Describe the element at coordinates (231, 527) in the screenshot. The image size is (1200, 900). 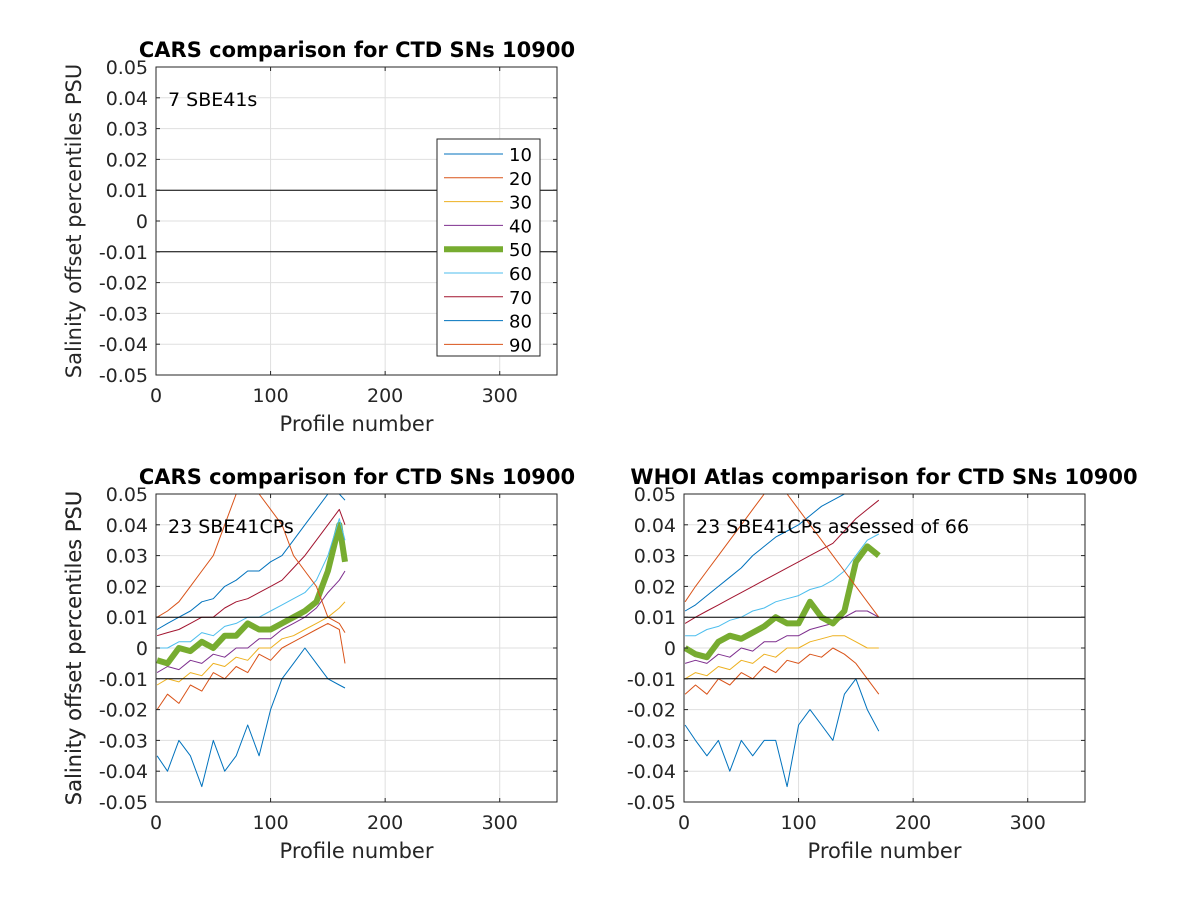
I see `chart-annotation: 23 SBE41CPs` at that location.